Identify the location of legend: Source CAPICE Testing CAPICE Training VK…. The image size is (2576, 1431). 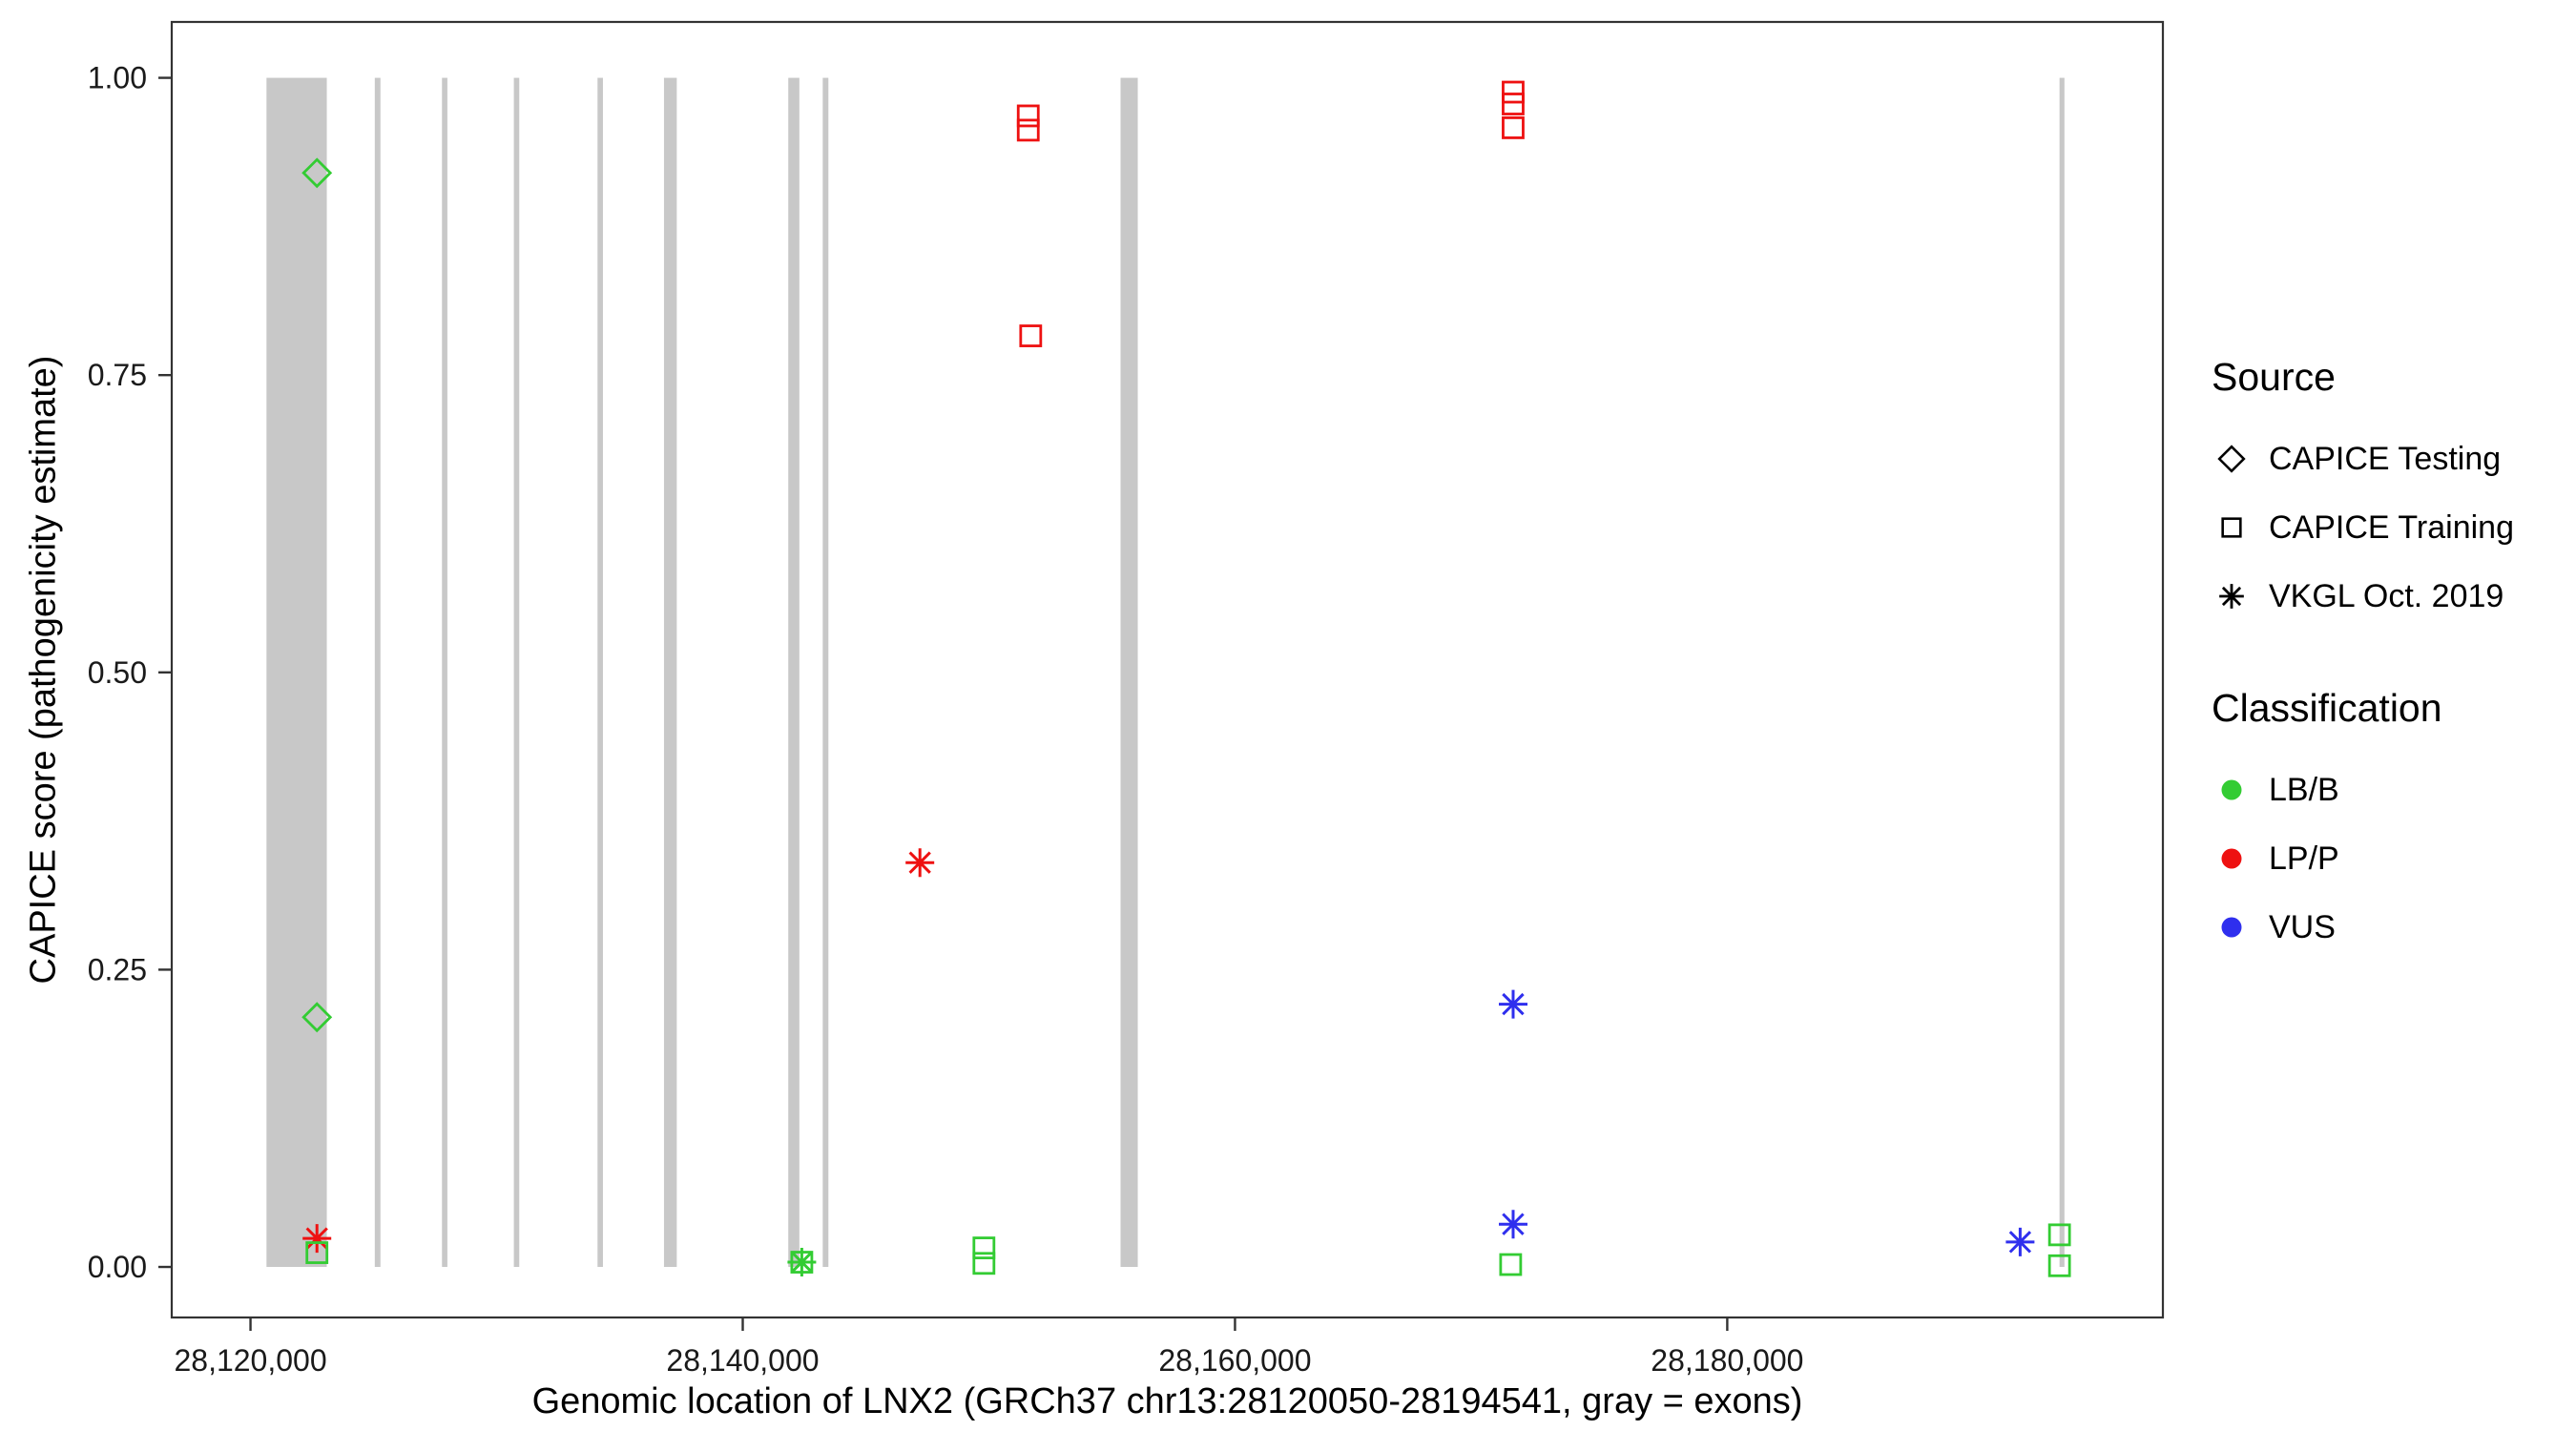
(2389, 658).